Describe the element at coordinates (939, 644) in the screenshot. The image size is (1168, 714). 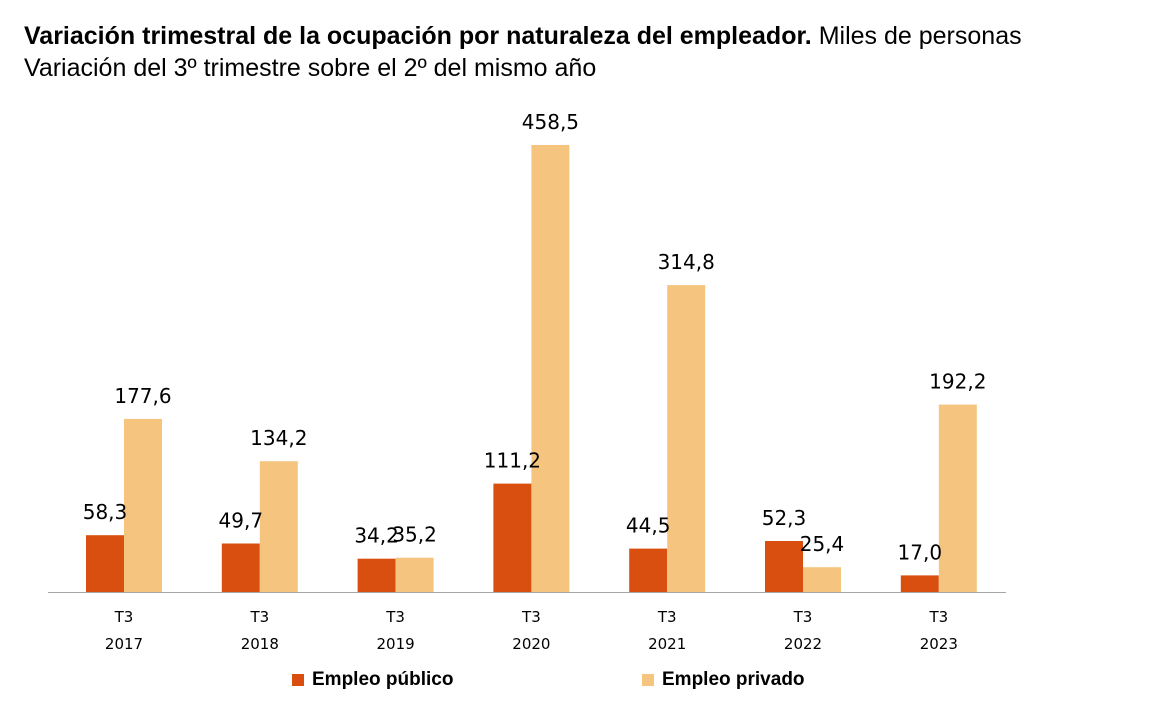
I see `tick-label-year-2023: 2023` at that location.